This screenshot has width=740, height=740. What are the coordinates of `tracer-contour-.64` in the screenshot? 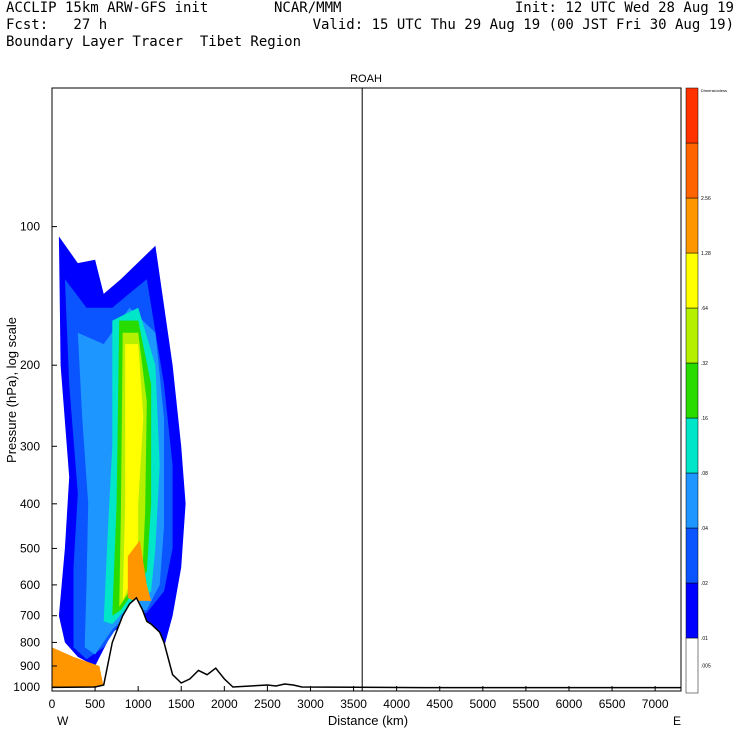 It's located at (133, 472).